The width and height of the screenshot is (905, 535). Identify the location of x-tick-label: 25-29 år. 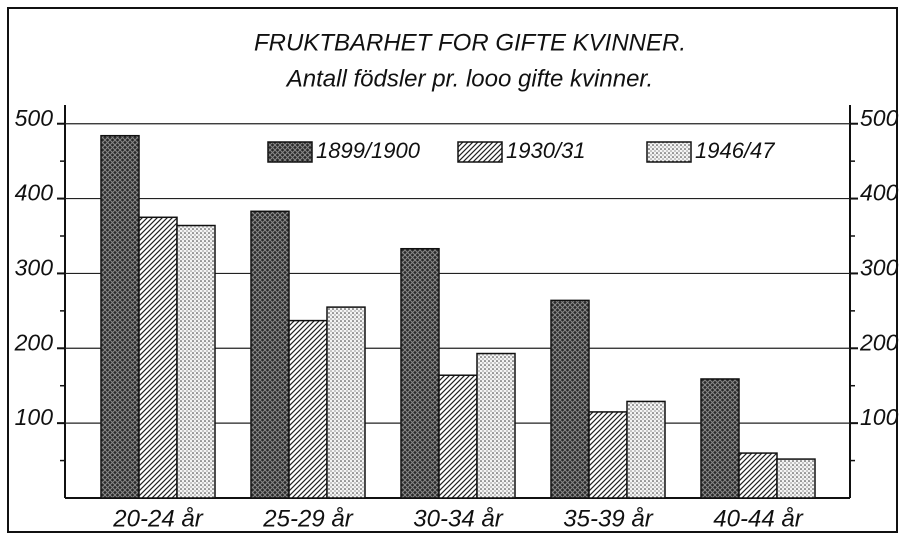
(307, 518).